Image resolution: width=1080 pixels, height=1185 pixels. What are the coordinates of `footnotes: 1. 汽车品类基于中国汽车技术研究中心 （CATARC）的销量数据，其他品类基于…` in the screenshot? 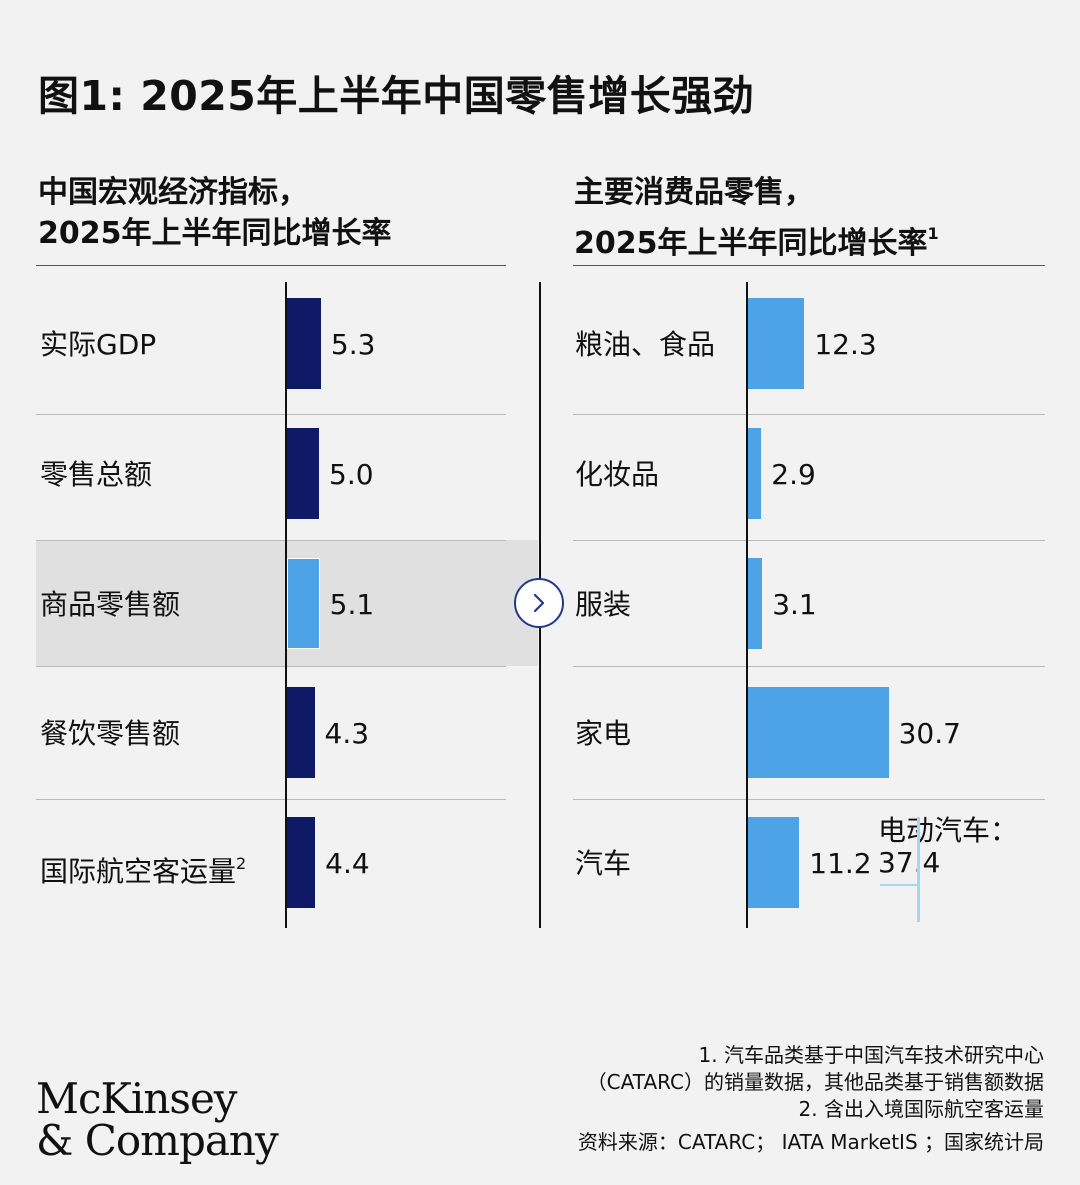 It's located at (811, 1099).